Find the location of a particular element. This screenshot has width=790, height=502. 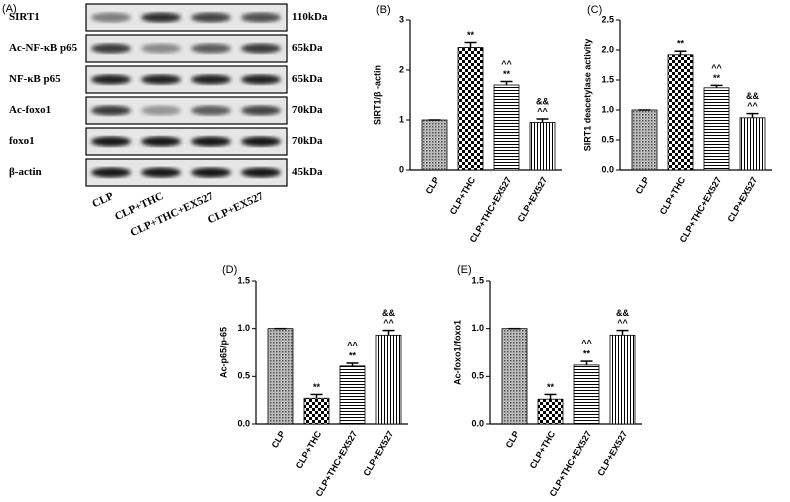

protein-label: Ac-NF-κB p65 is located at coordinates (43, 48).